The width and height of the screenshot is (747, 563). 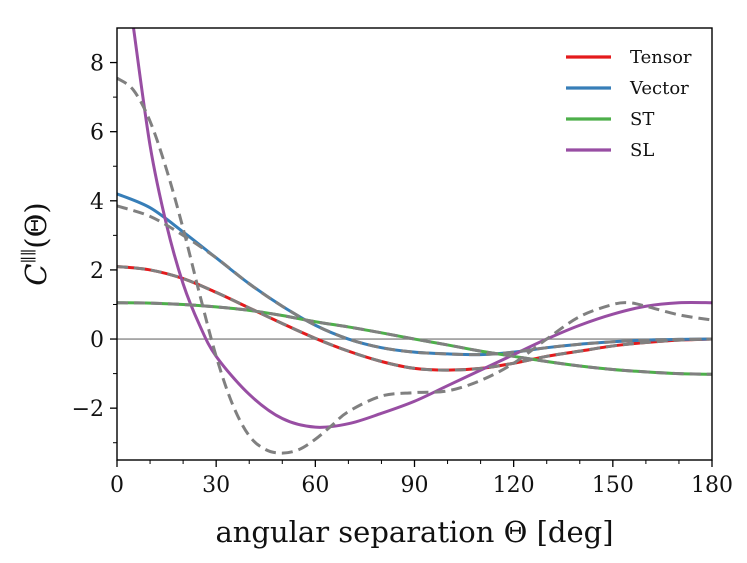 I want to click on x-tick-label: 180, so click(x=712, y=485).